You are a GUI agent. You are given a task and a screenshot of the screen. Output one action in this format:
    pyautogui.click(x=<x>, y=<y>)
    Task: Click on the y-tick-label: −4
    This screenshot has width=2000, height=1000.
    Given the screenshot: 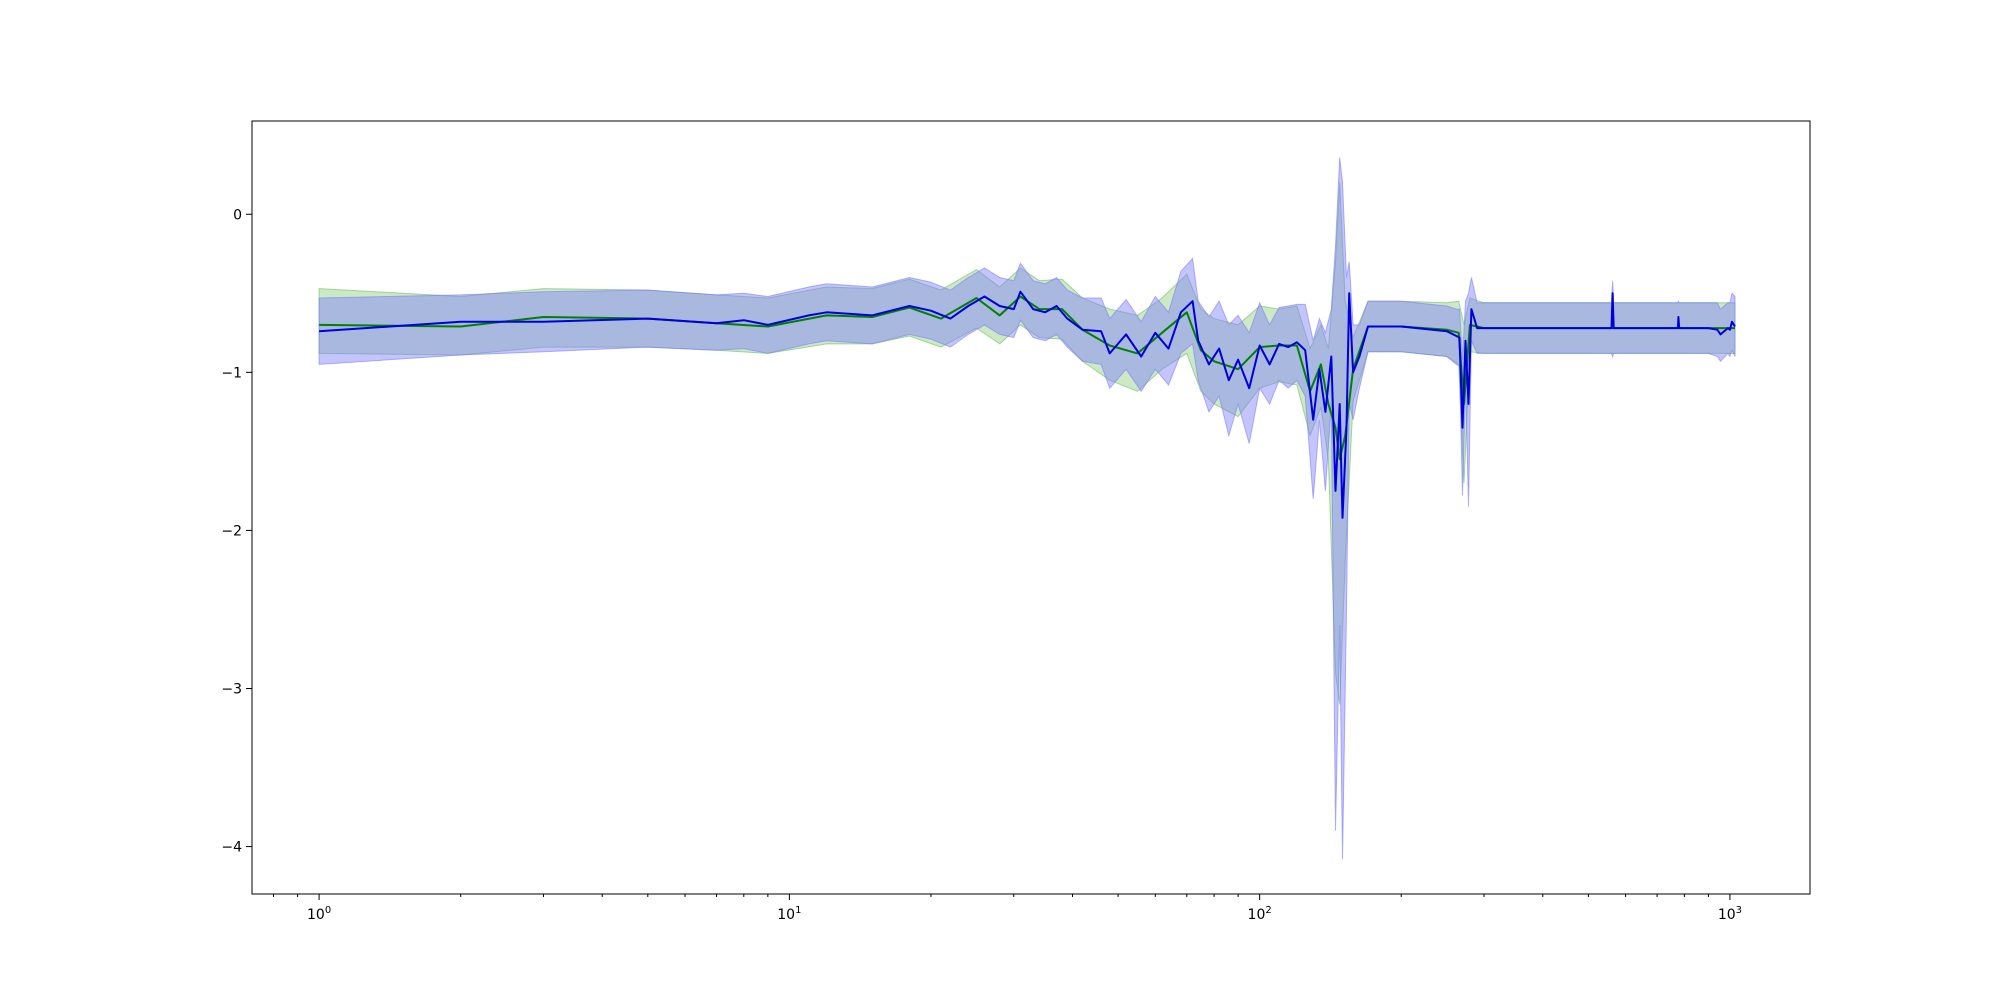 What is the action you would take?
    pyautogui.click(x=231, y=848)
    